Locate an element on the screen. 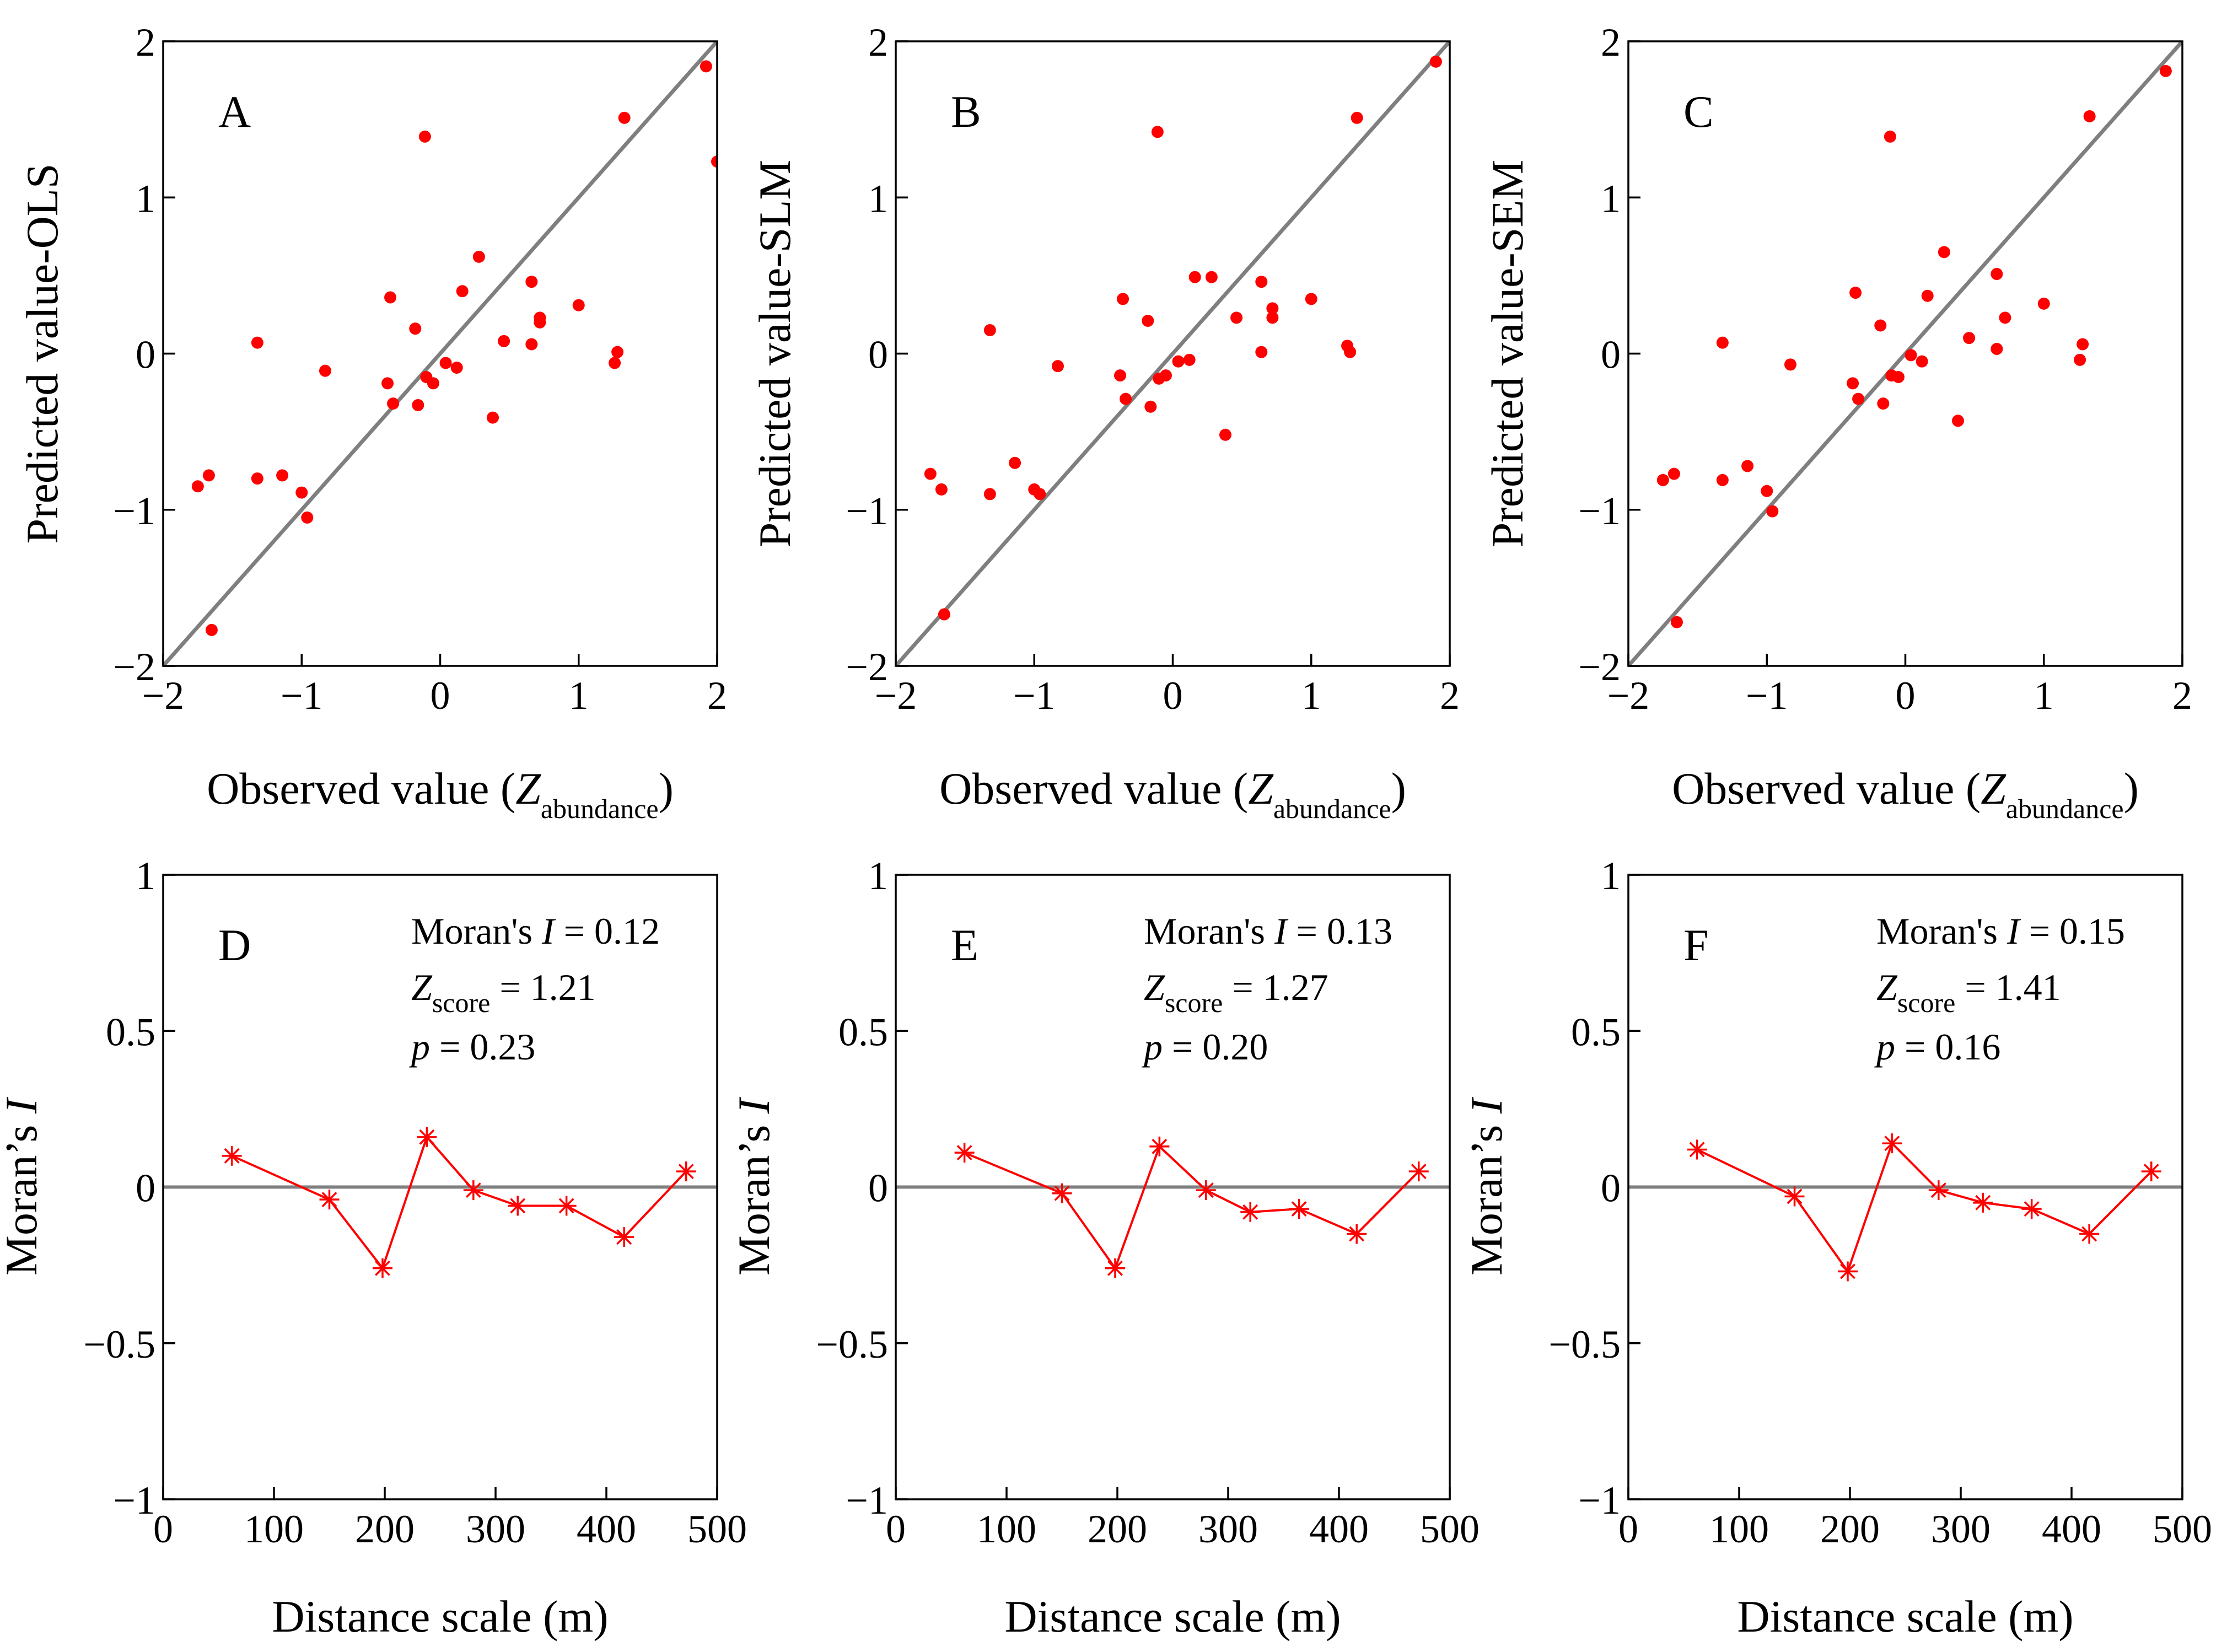  stat-moran-value: = 0.15 is located at coordinates (2072, 931).